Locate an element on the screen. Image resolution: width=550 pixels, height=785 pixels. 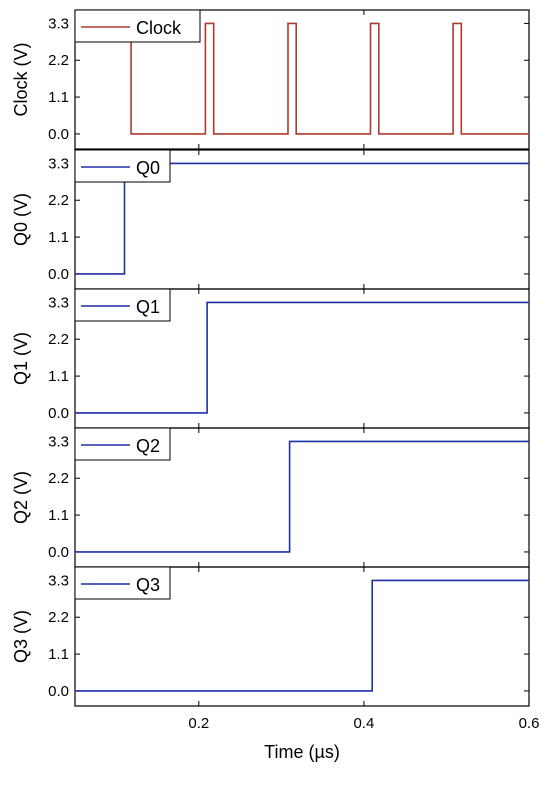
y-axis-label: Q1 (V) is located at coordinates (21, 358).